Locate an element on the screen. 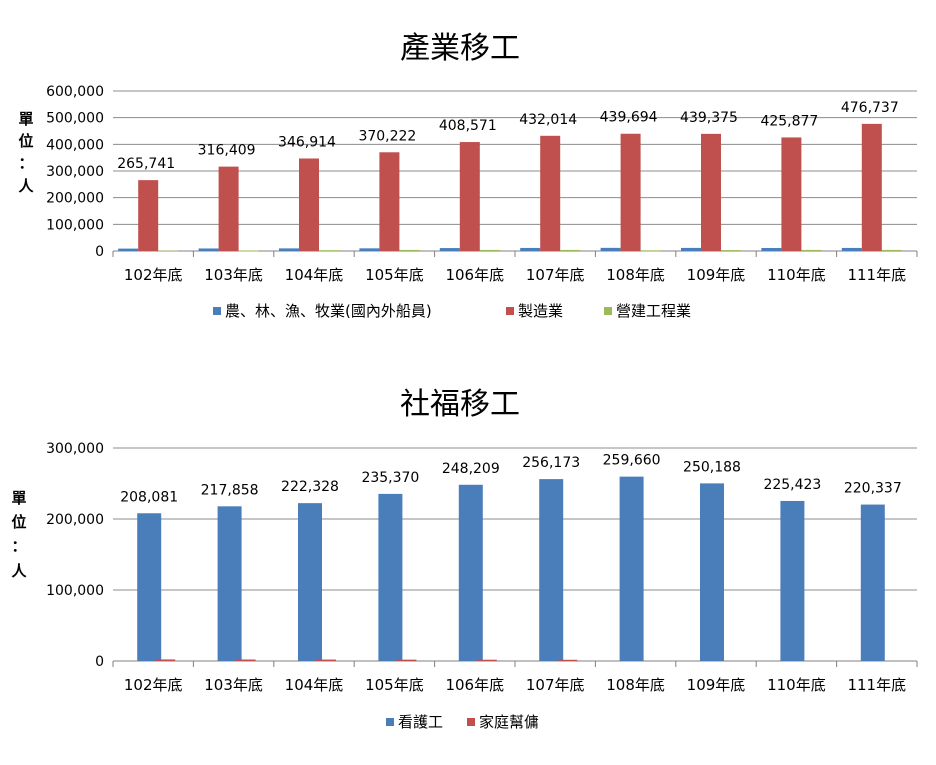 The width and height of the screenshot is (936, 765). chart-title: 產業移工 is located at coordinates (460, 48).